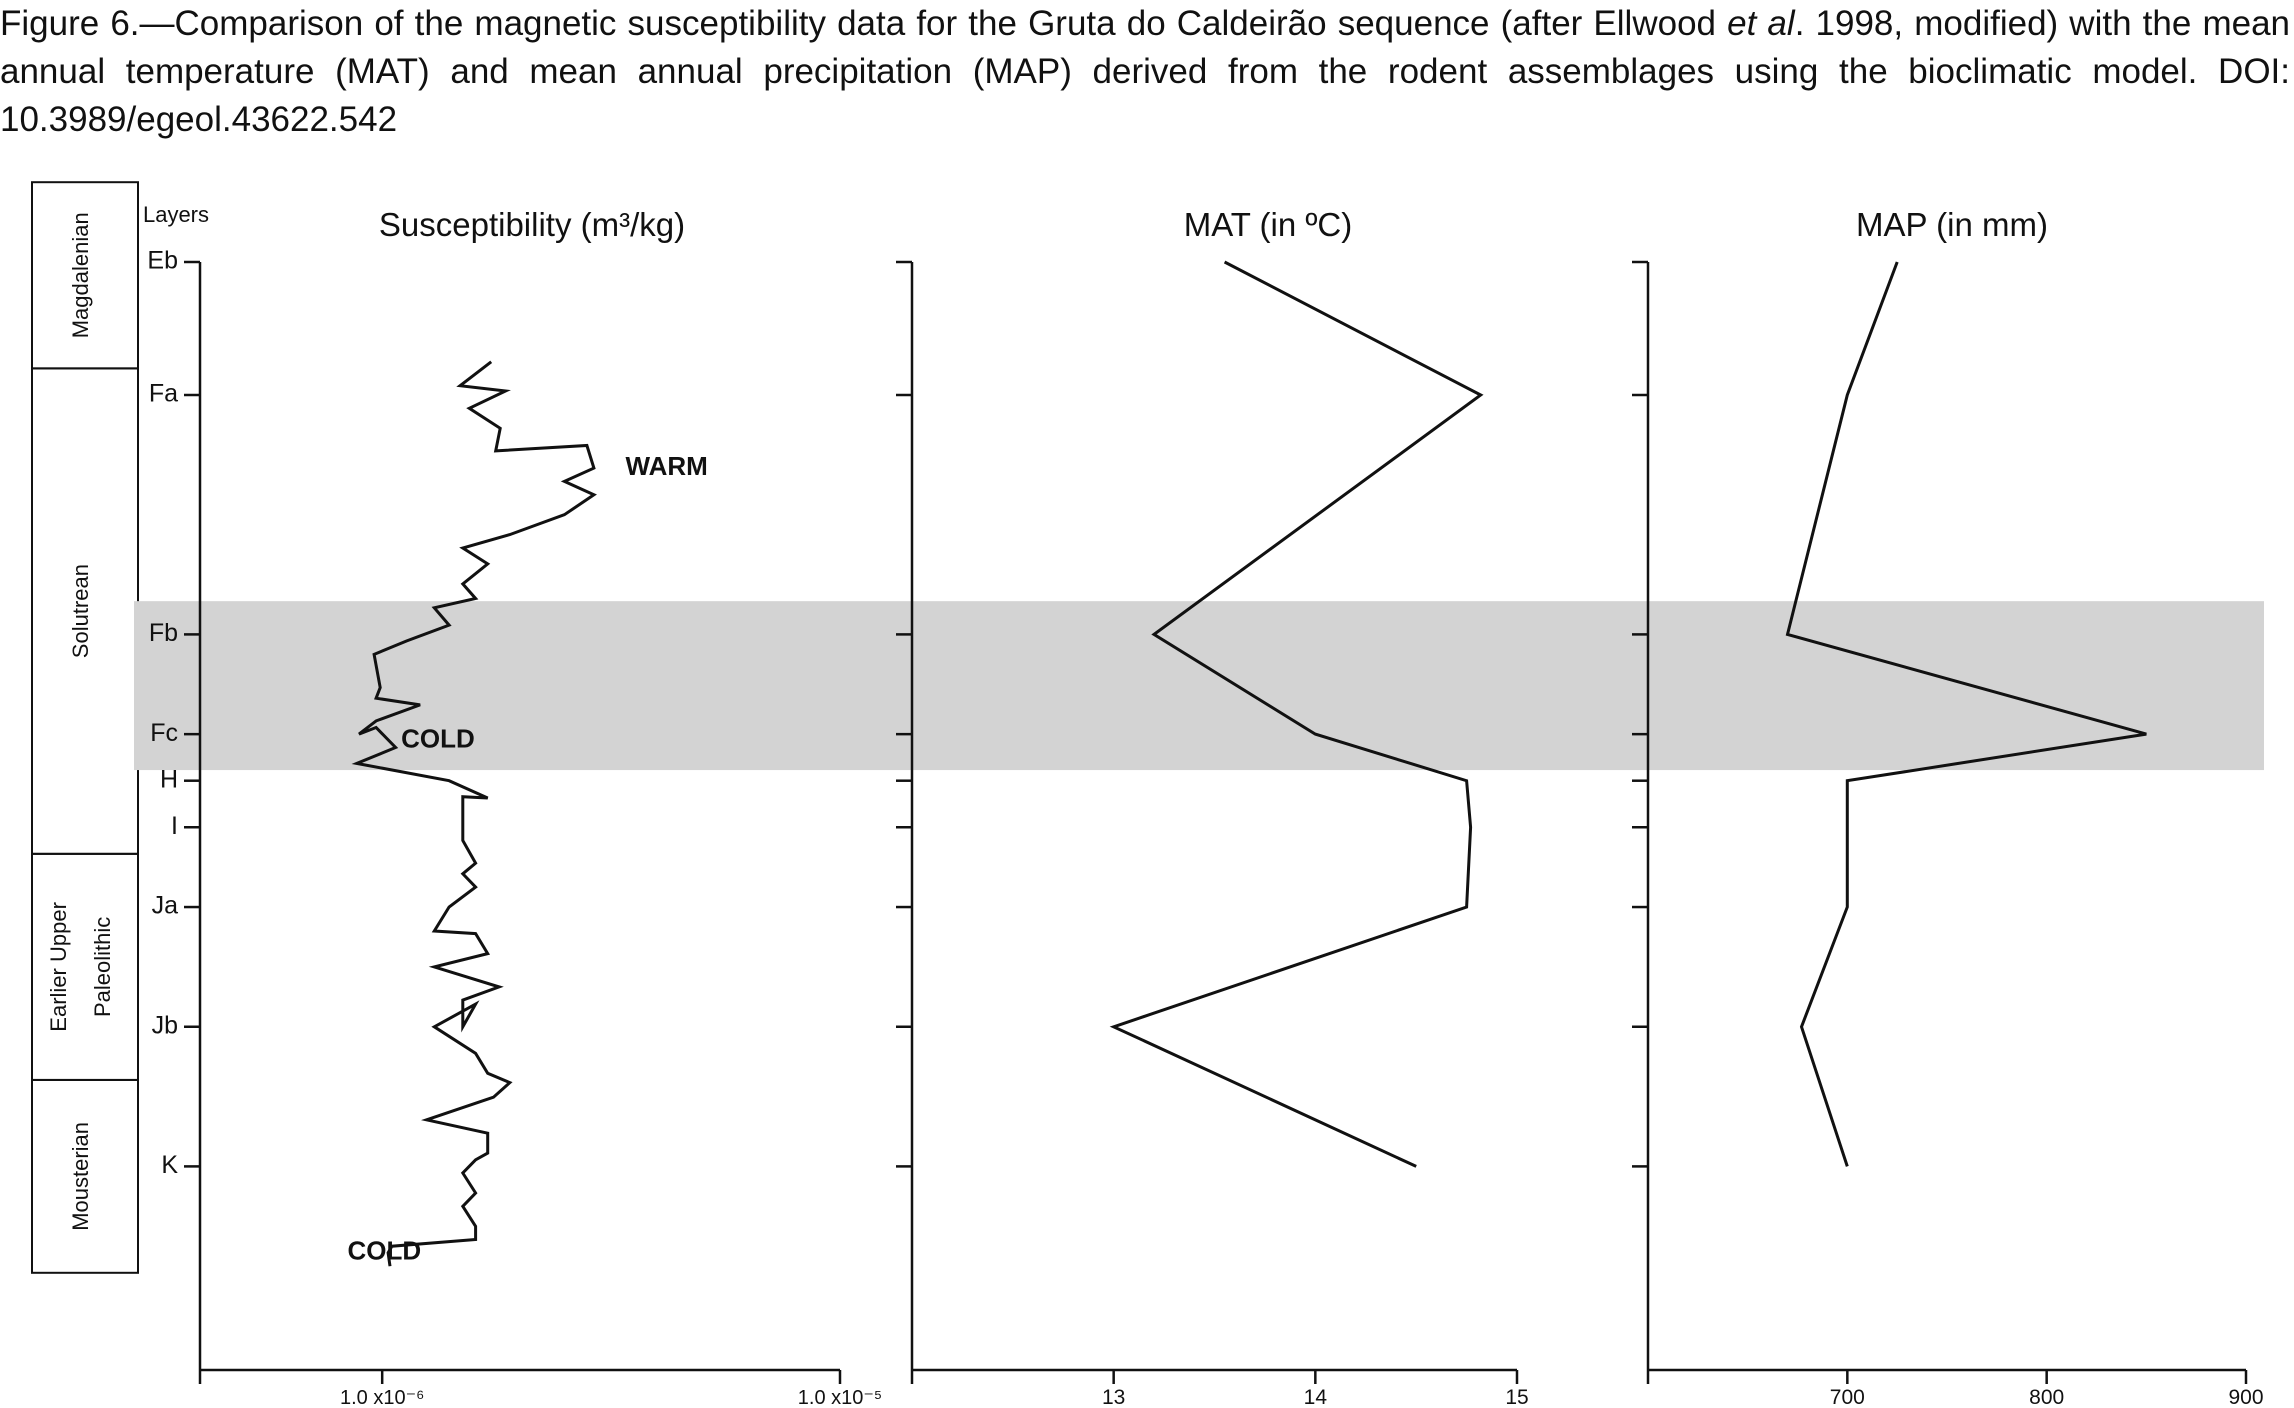  I want to click on layer-tick-label: Fa, so click(163, 394).